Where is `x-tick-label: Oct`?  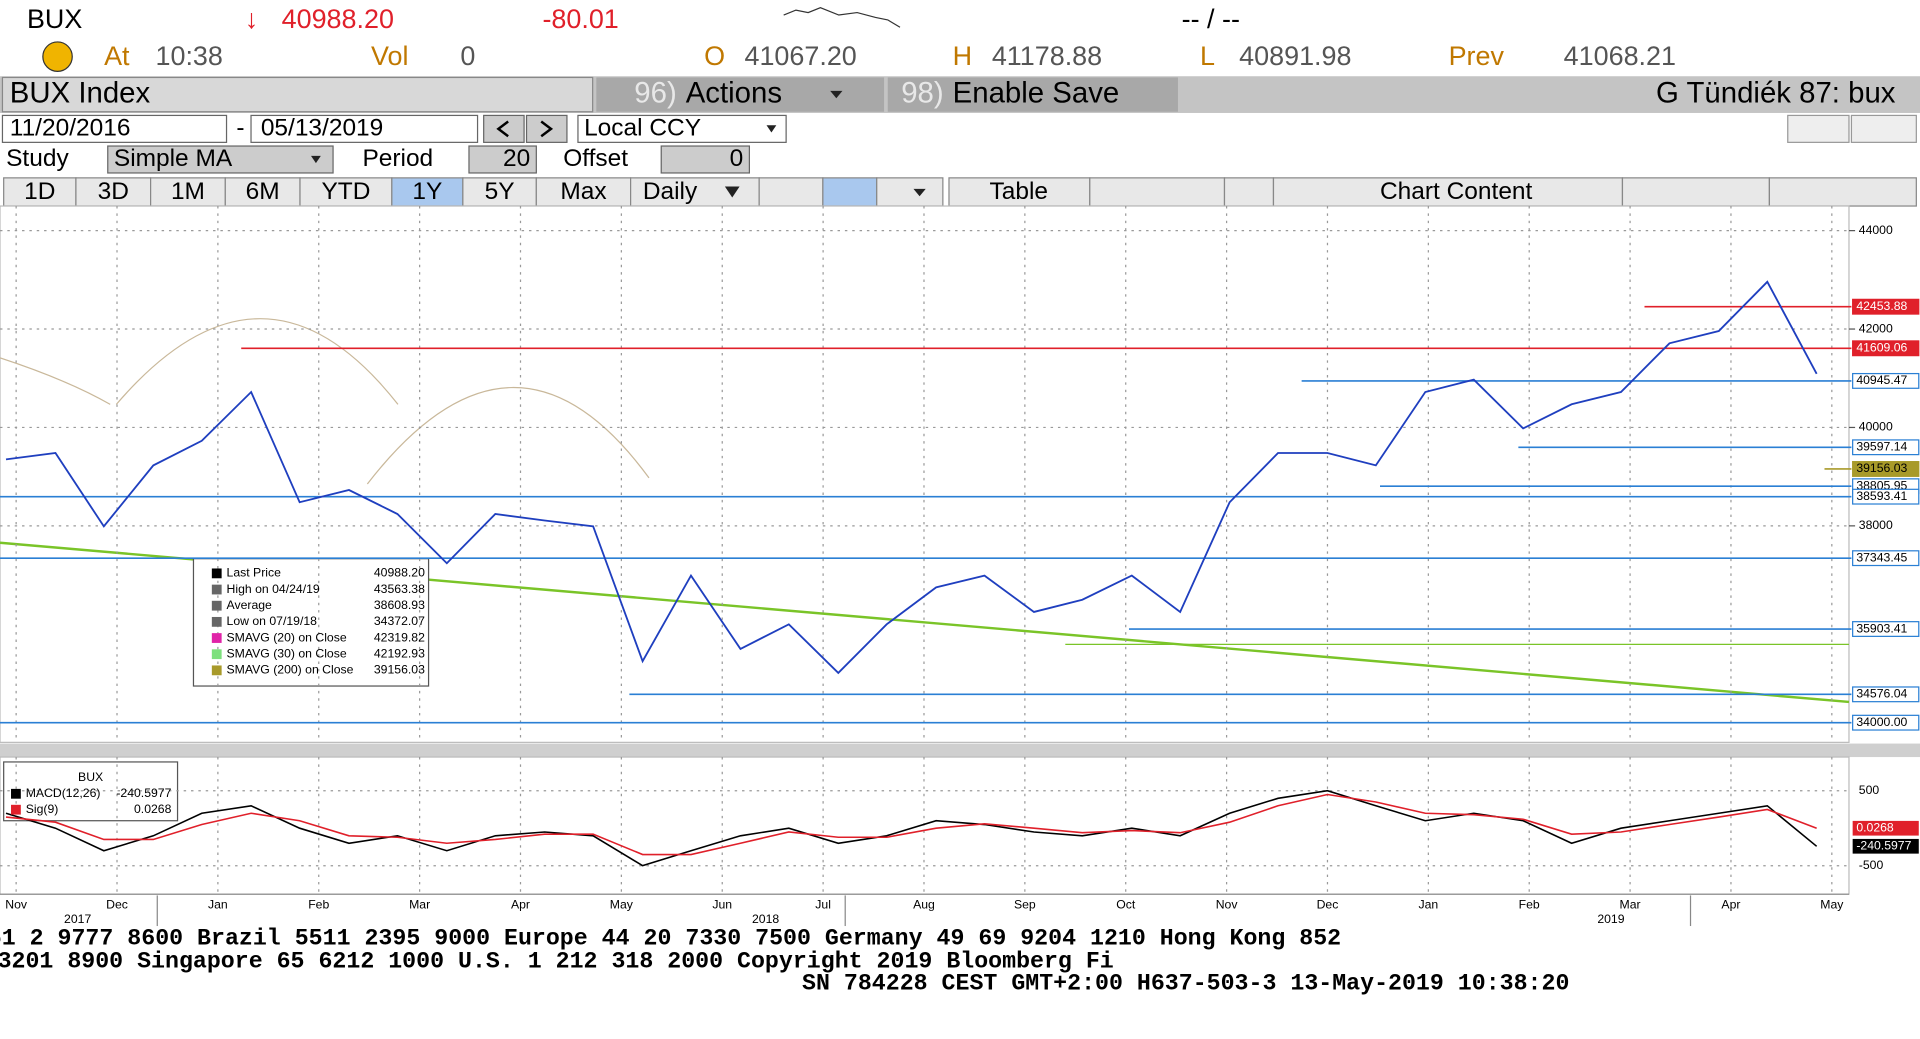 x-tick-label: Oct is located at coordinates (1126, 904).